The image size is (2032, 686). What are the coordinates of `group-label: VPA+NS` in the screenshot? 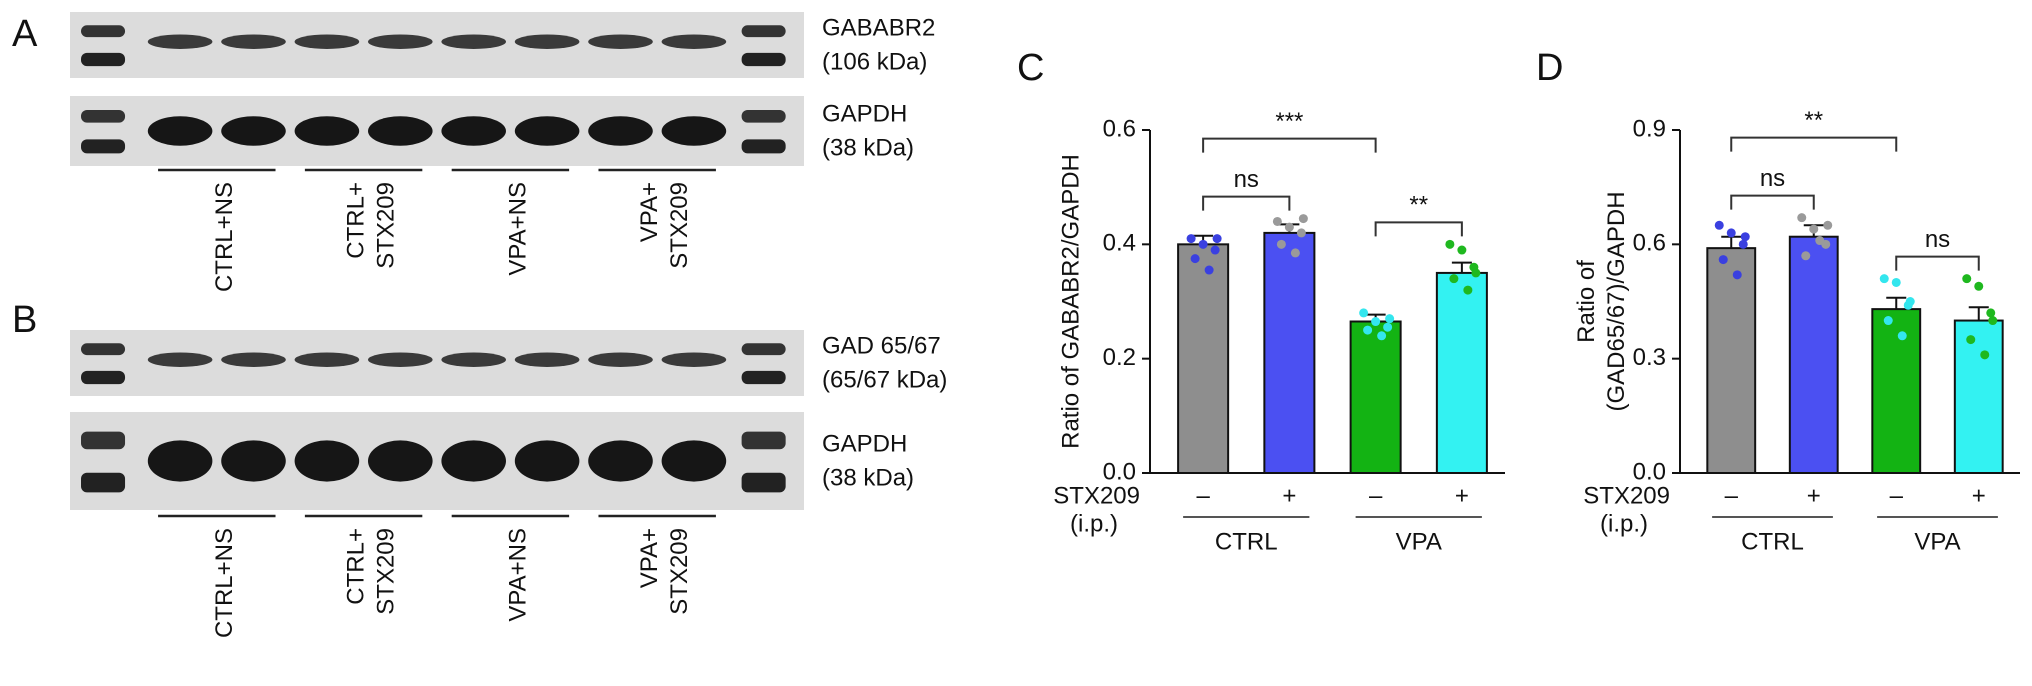 It's located at (518, 575).